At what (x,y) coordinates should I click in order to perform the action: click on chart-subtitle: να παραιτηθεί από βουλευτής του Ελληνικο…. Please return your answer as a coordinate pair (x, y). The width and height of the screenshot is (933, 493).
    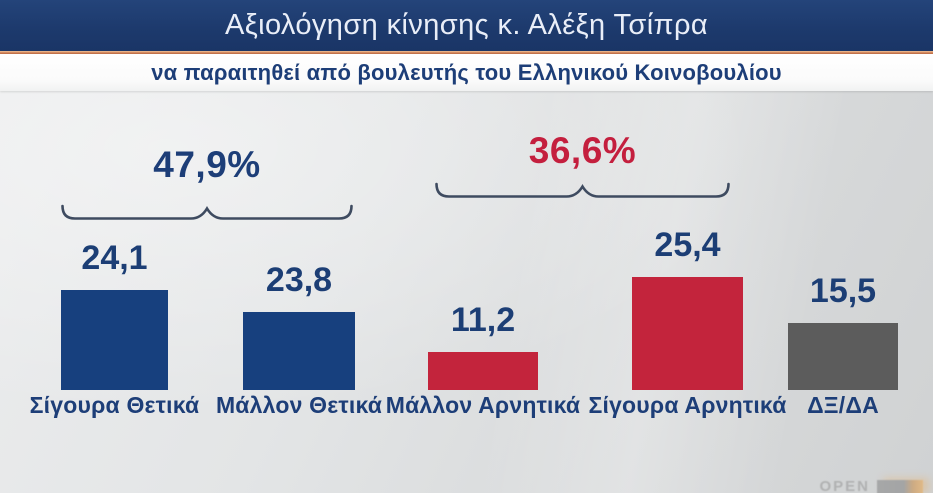
    Looking at the image, I should click on (466, 72).